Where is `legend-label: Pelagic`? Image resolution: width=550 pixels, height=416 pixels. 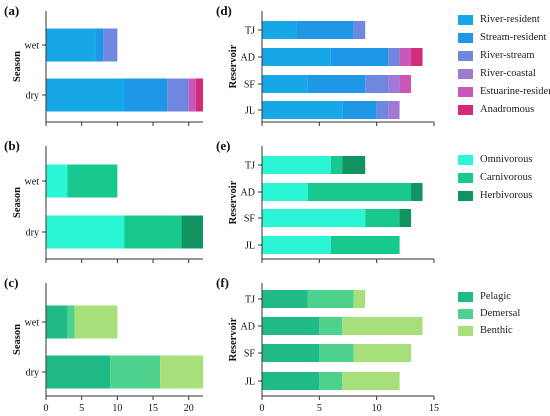 legend-label: Pelagic is located at coordinates (495, 296).